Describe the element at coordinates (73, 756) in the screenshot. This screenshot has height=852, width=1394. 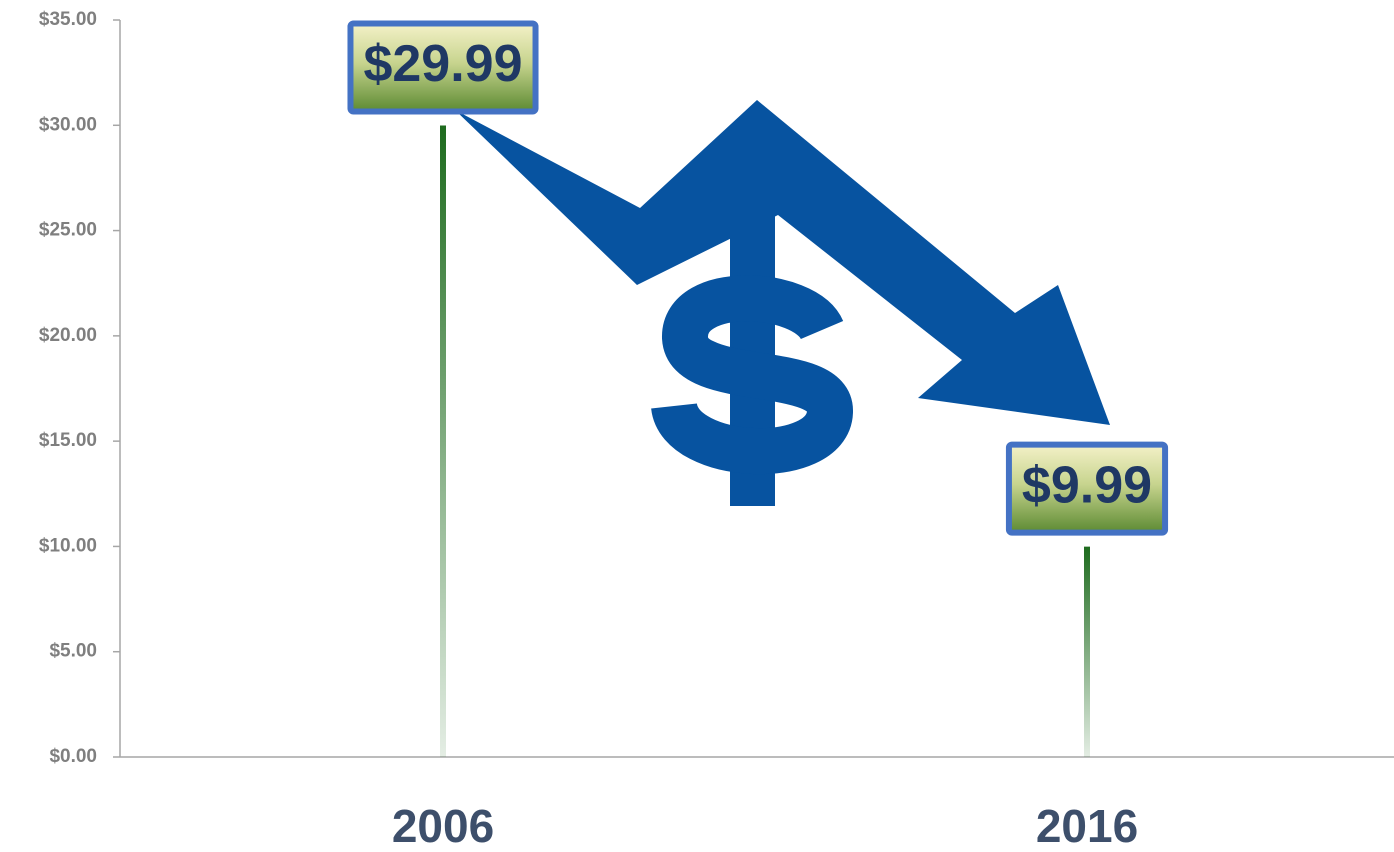
I see `y-tick-label: $0.00` at that location.